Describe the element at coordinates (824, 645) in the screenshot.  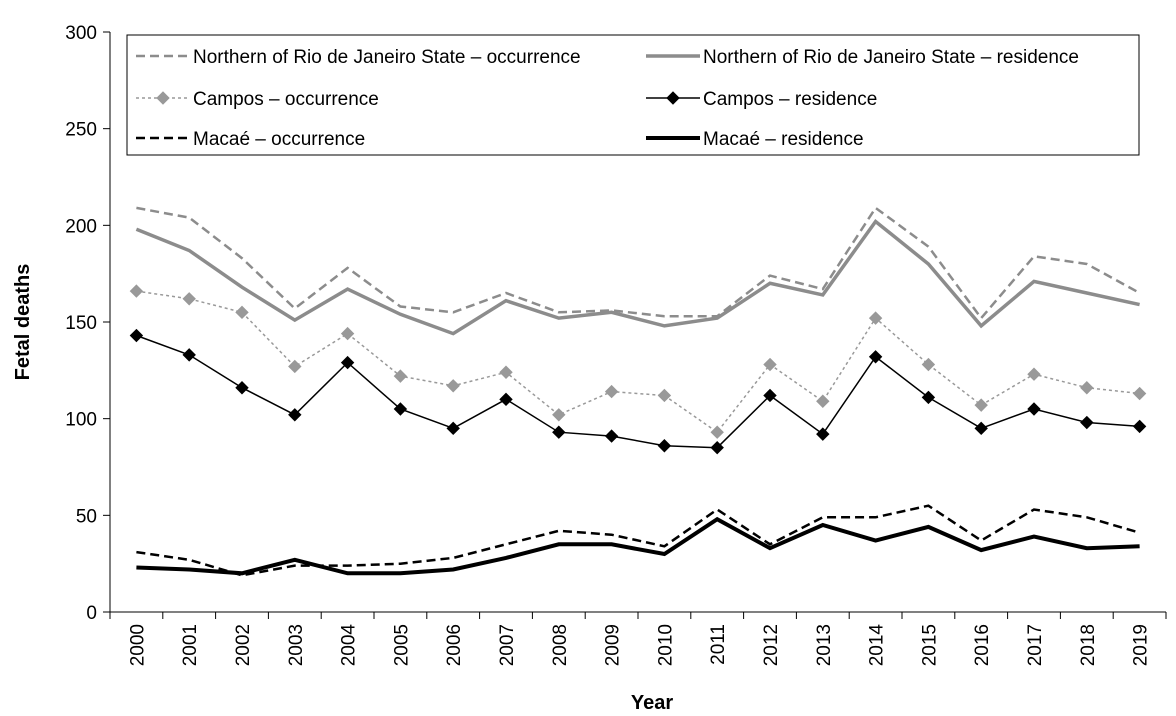
I see `x-tick-label: 2013` at that location.